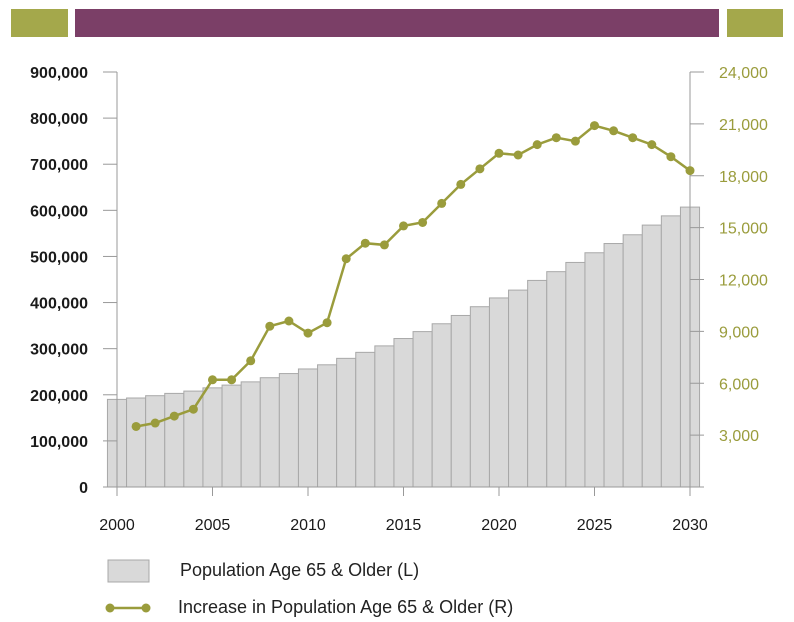 This screenshot has width=794, height=622. I want to click on line-point-2024, so click(575, 141).